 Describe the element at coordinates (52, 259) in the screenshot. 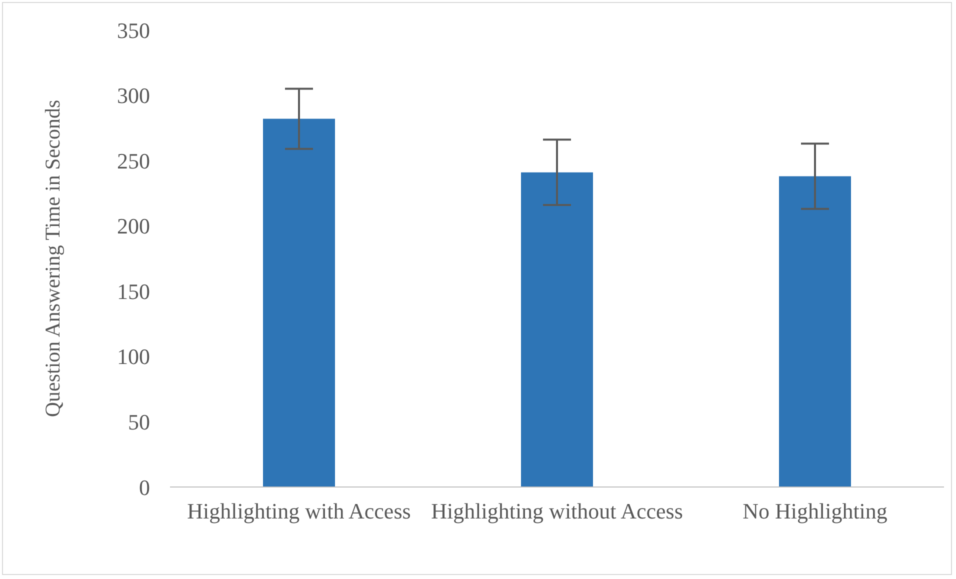

I see `y-axis-title: Question Answering Time in Seconds` at that location.